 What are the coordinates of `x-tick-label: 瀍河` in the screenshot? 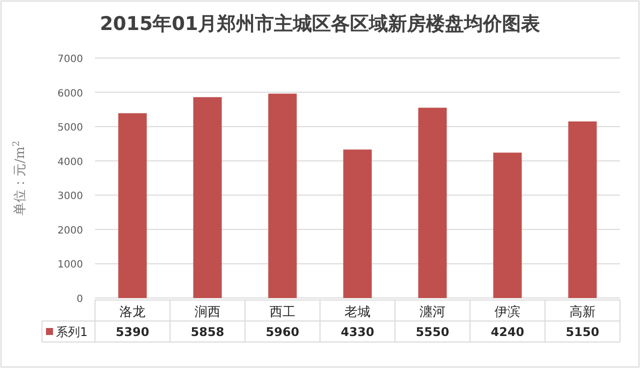 It's located at (433, 312).